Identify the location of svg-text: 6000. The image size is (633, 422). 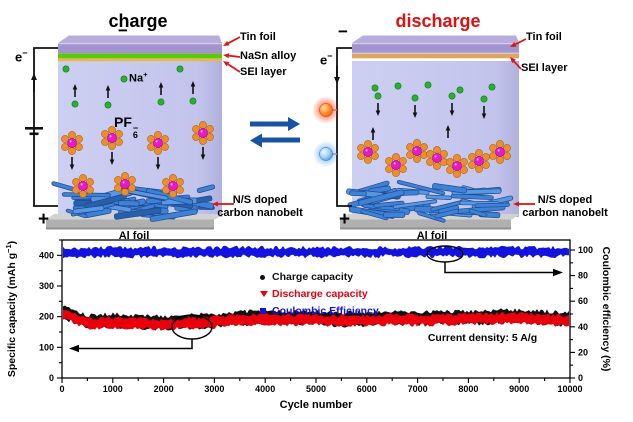
(367, 389).